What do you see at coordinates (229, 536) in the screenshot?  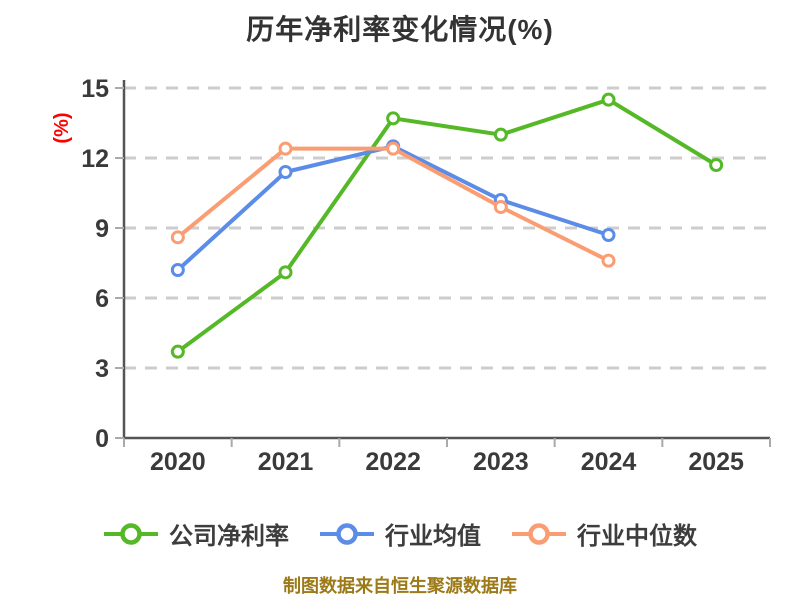 I see `legend-label: 公司净利率` at bounding box center [229, 536].